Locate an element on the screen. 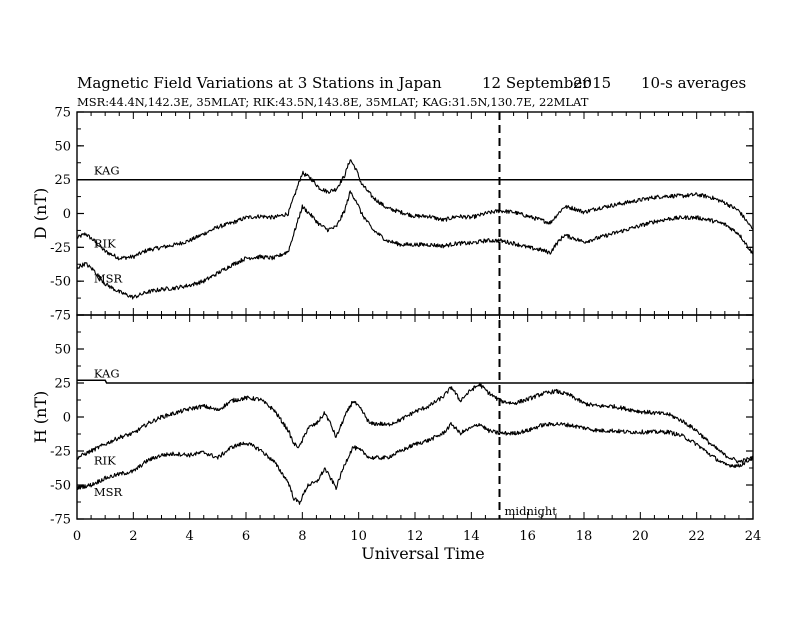 This screenshot has width=792, height=617. y-tick-label-H: -25 is located at coordinates (60, 452).